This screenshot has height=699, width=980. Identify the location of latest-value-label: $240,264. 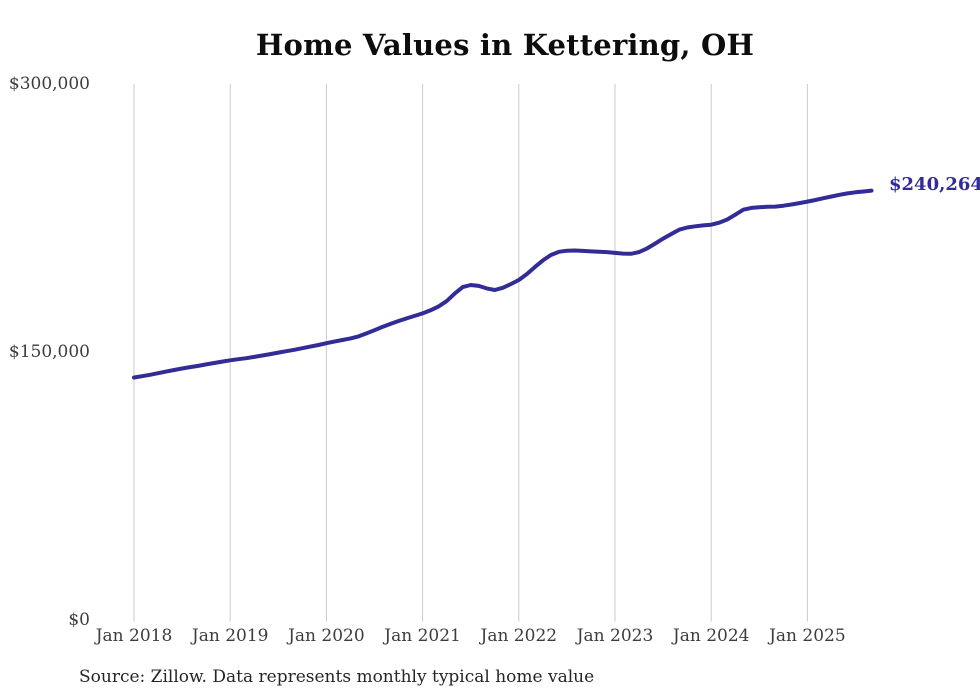
(934, 184).